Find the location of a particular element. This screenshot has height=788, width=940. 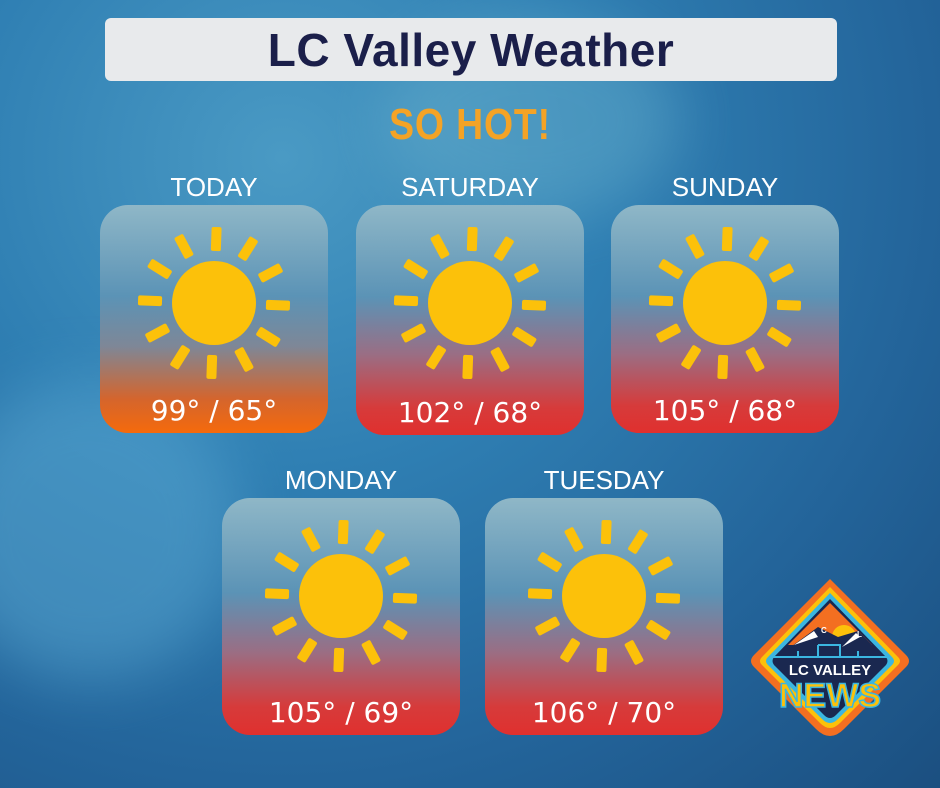

forecast-card: 99° / 65° is located at coordinates (214, 319).